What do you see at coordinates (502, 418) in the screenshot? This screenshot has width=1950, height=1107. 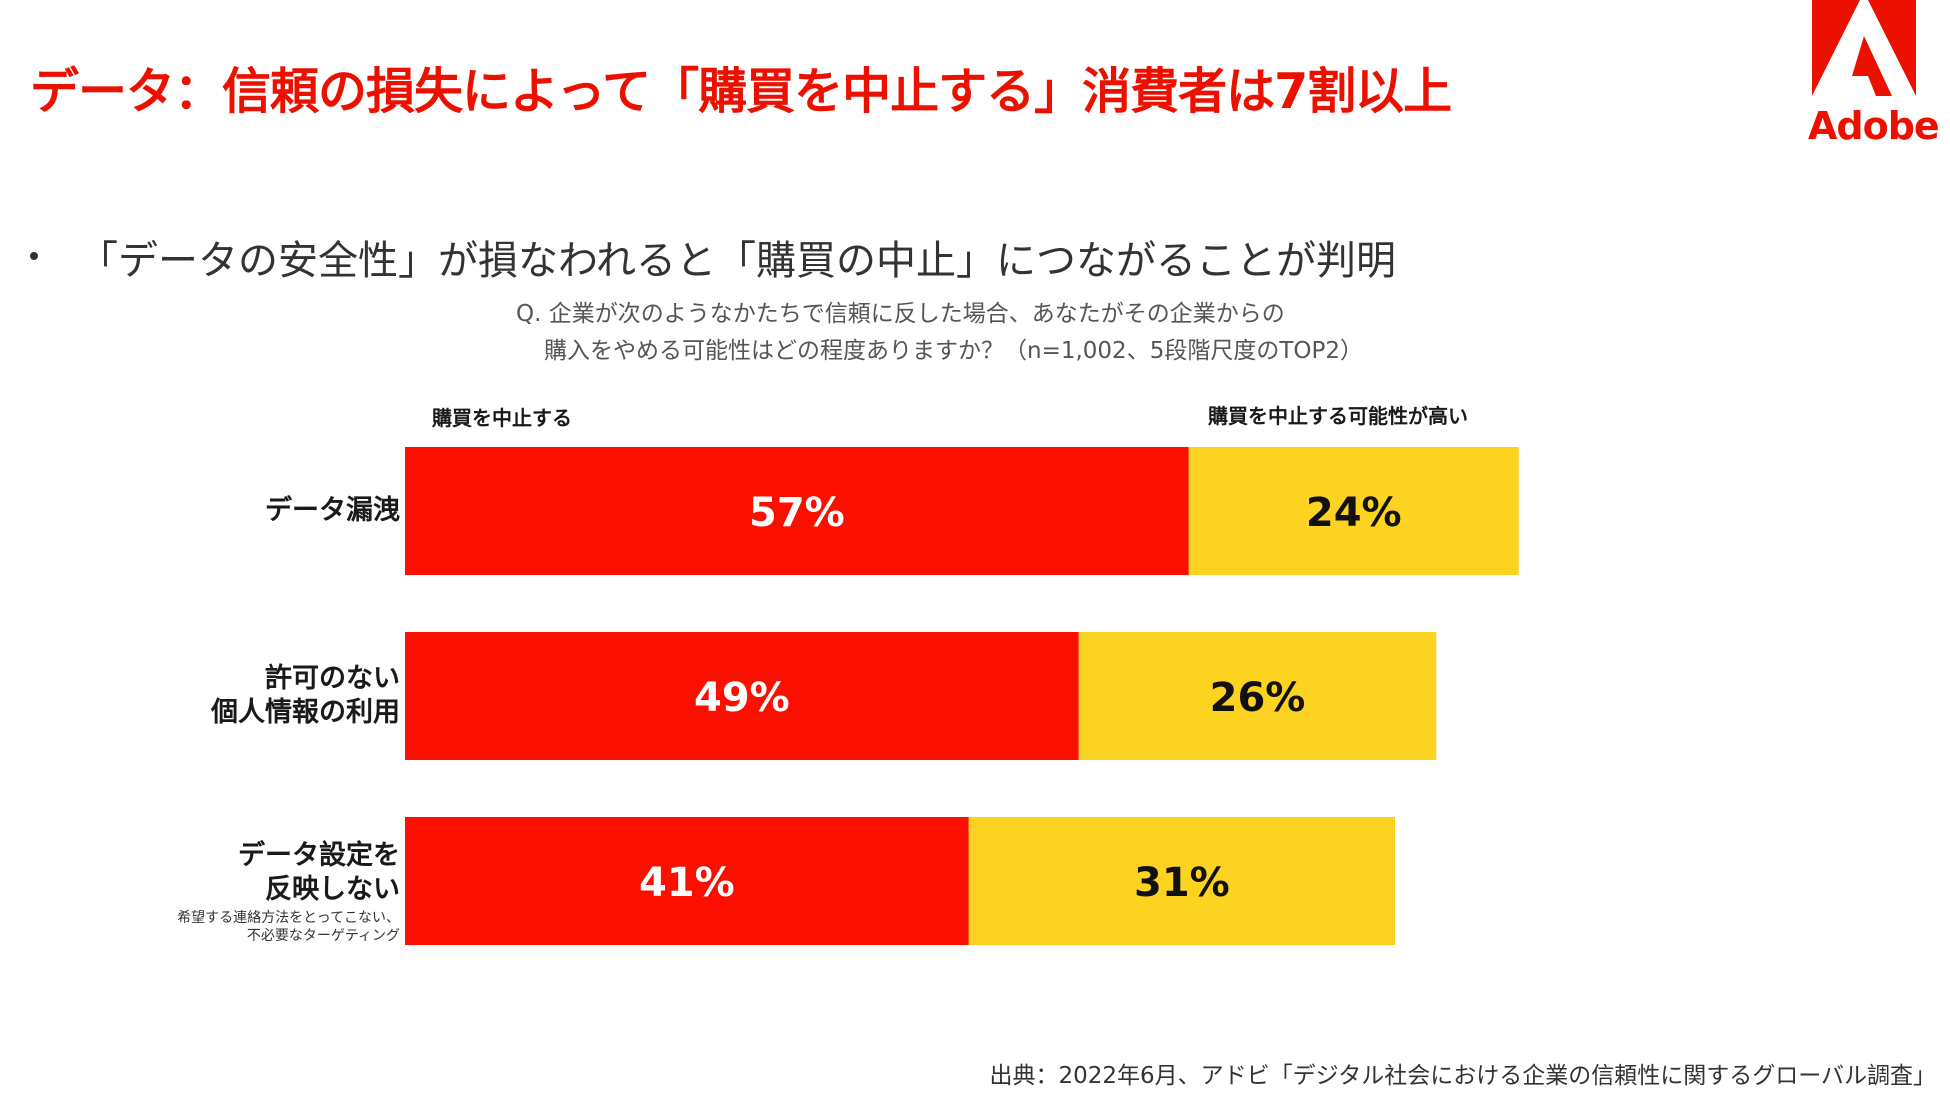 I see `legend-stop-purchase: 購買を中止する` at bounding box center [502, 418].